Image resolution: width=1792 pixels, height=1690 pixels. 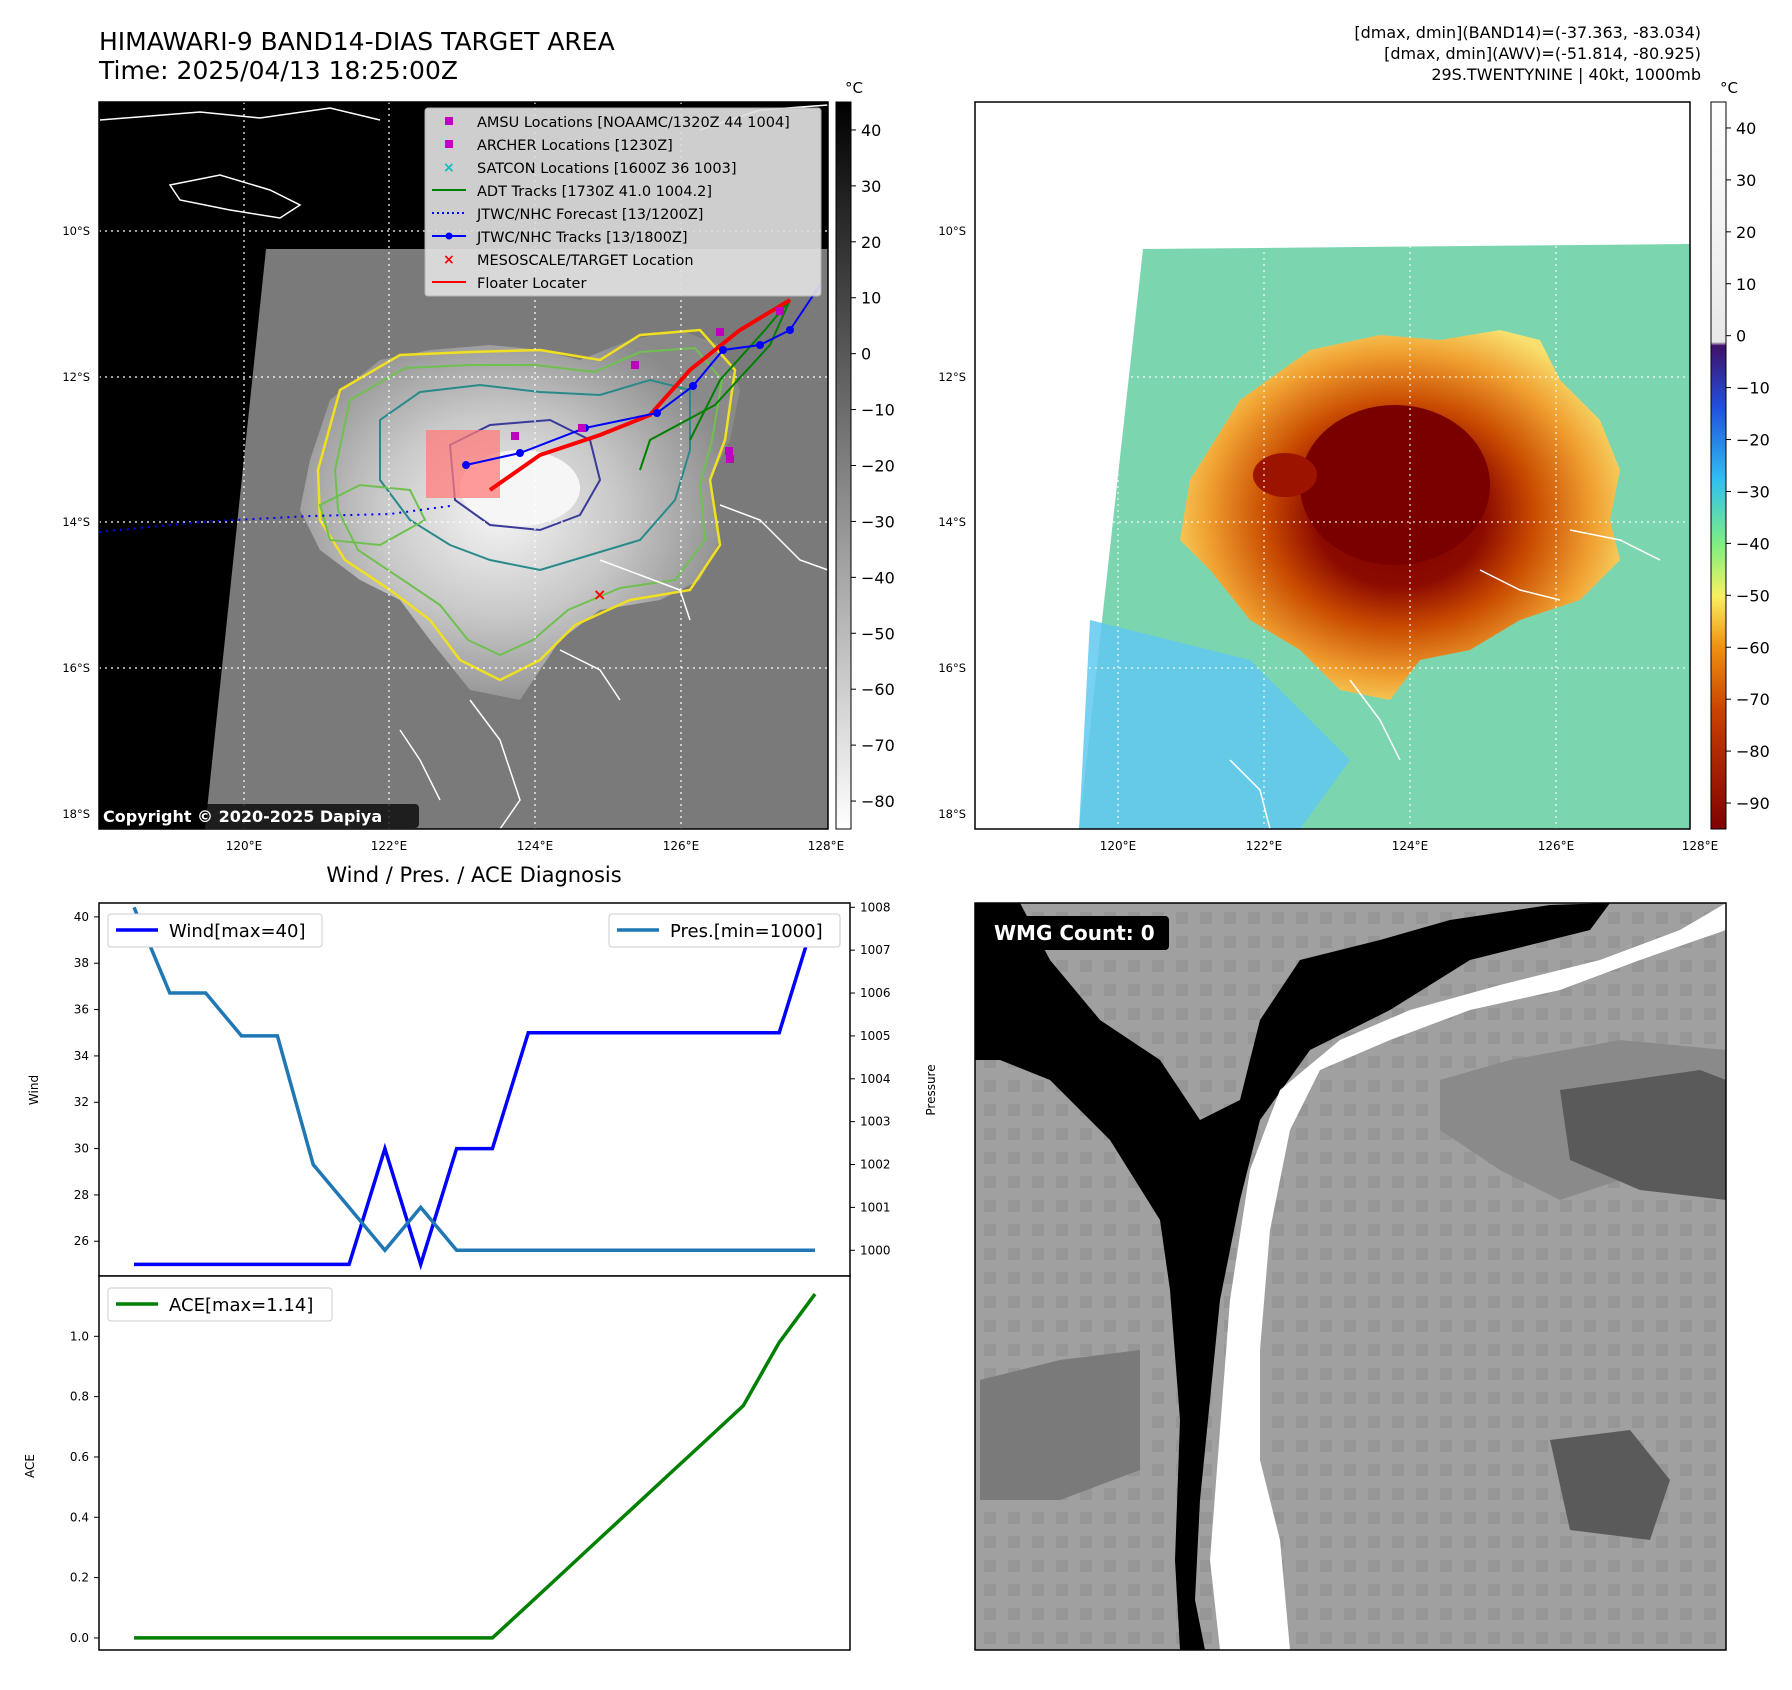 I want to click on contour-purple, so click(x=525, y=475).